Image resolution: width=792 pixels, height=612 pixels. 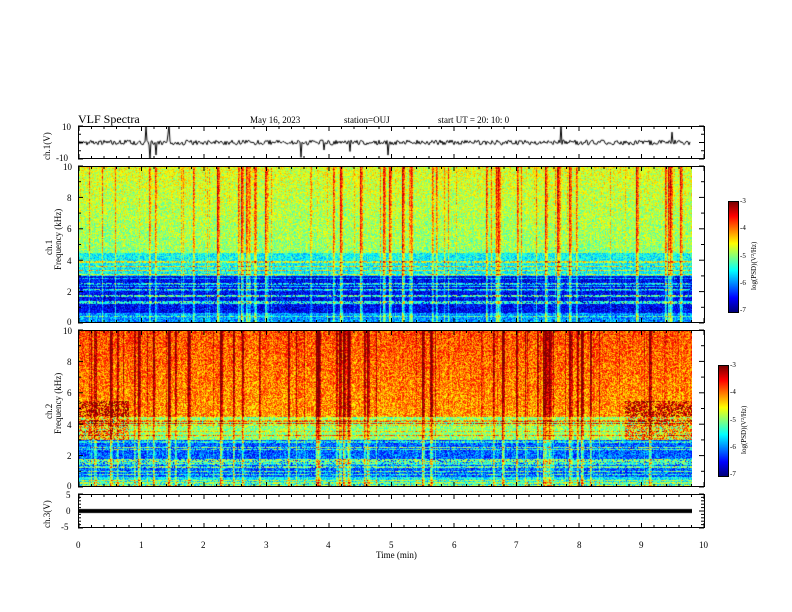 What do you see at coordinates (396, 555) in the screenshot?
I see `x-axis-label: Time (min)` at bounding box center [396, 555].